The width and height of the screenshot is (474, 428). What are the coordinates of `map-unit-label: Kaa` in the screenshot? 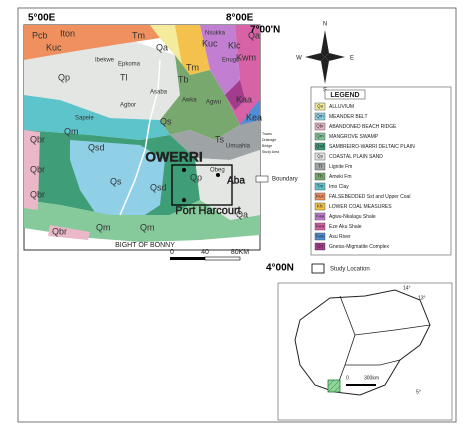 It's located at (244, 99).